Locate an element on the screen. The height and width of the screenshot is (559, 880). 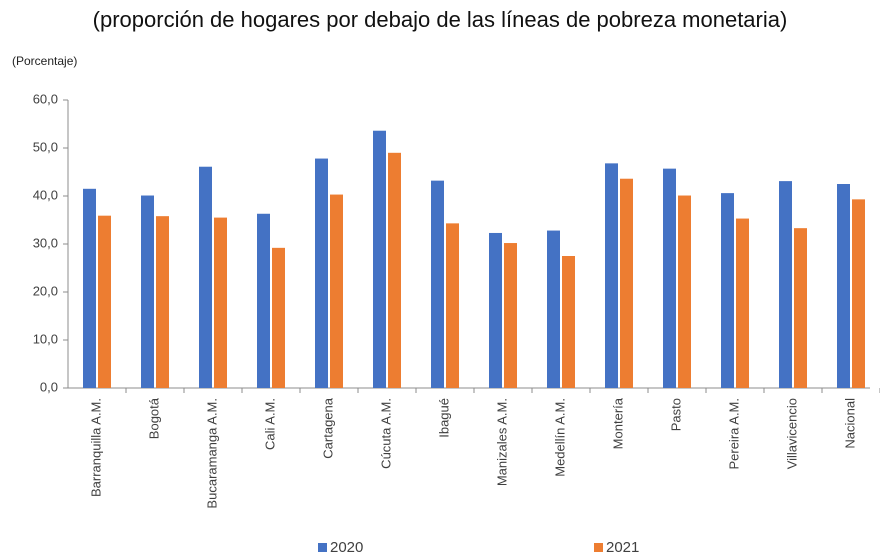
y-tick-label: 0,0 is located at coordinates (49, 386).